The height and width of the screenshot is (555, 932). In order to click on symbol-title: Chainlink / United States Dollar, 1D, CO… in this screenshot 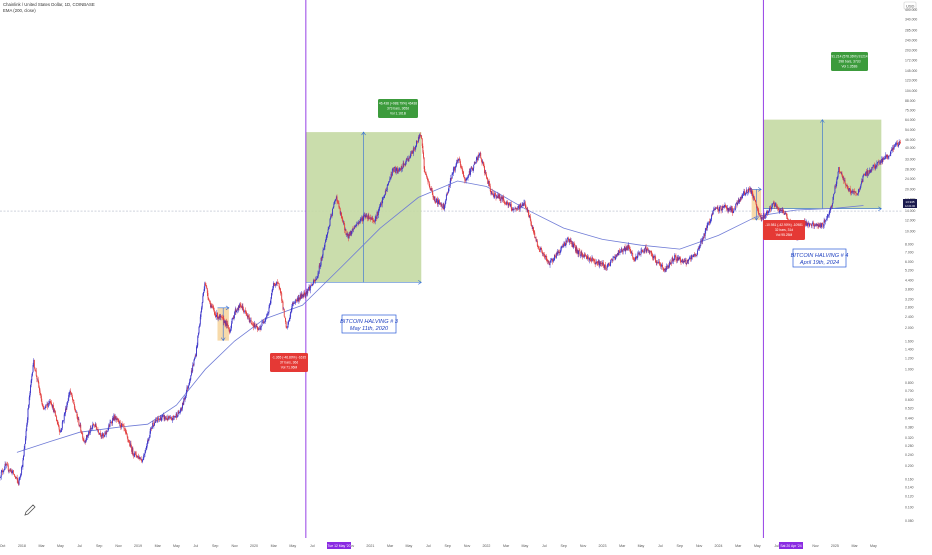, I will do `click(49, 4)`.